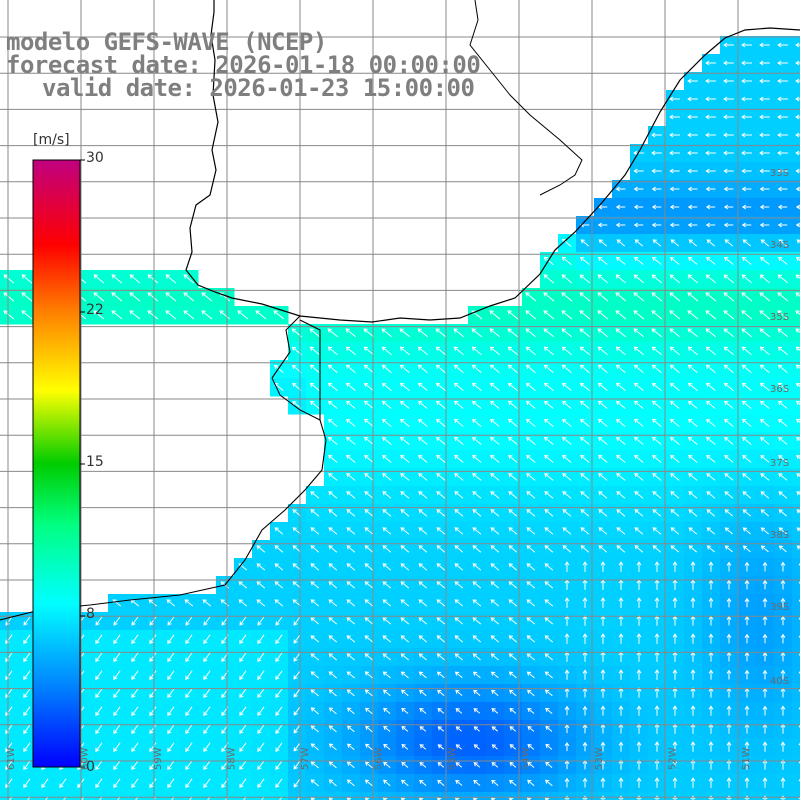 This screenshot has width=800, height=800. What do you see at coordinates (85, 758) in the screenshot?
I see `lon-label: 60W` at bounding box center [85, 758].